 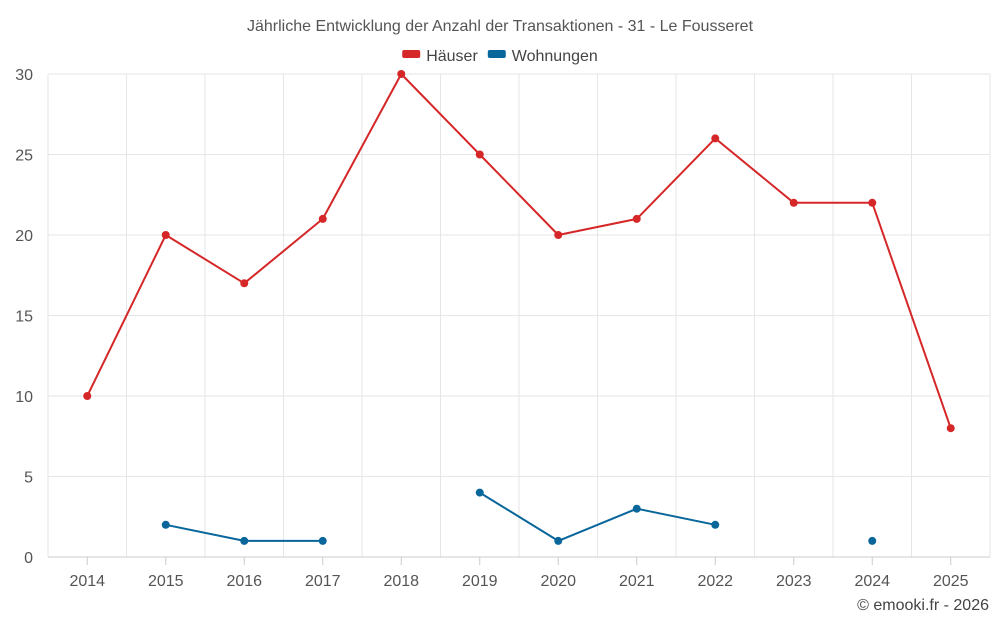 I want to click on legend-swatch-h-user, so click(x=411, y=54).